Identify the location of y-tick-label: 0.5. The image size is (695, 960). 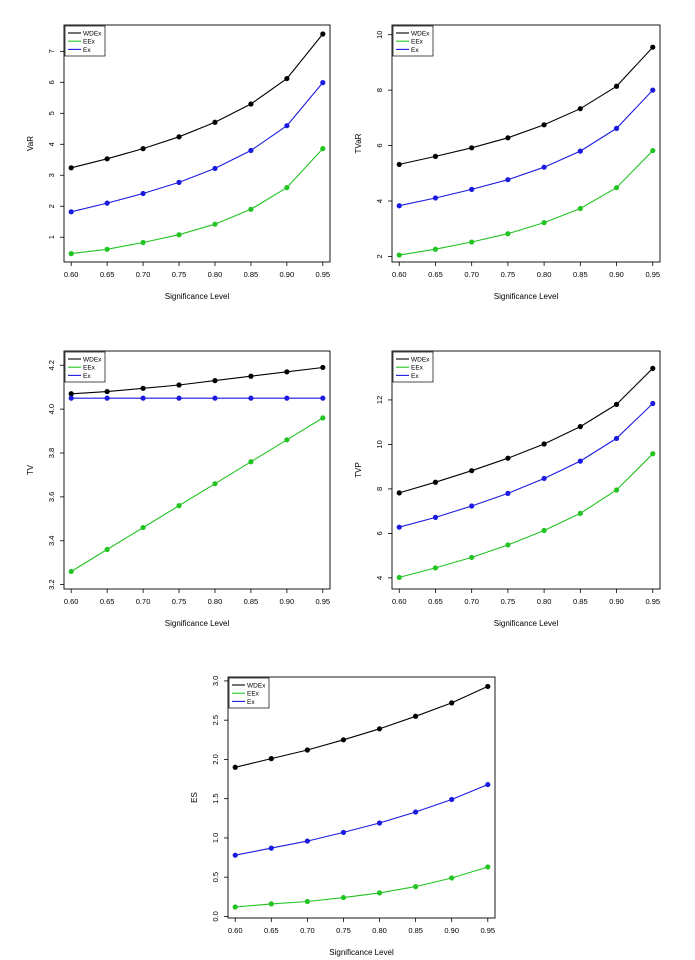
(215, 877).